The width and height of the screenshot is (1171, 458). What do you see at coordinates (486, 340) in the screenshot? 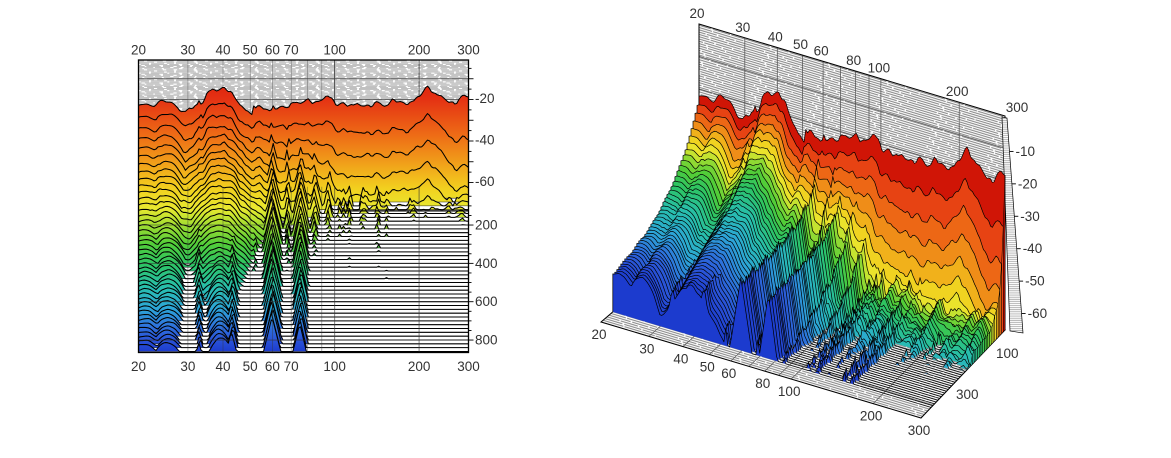
I see `svg-text: 800` at bounding box center [486, 340].